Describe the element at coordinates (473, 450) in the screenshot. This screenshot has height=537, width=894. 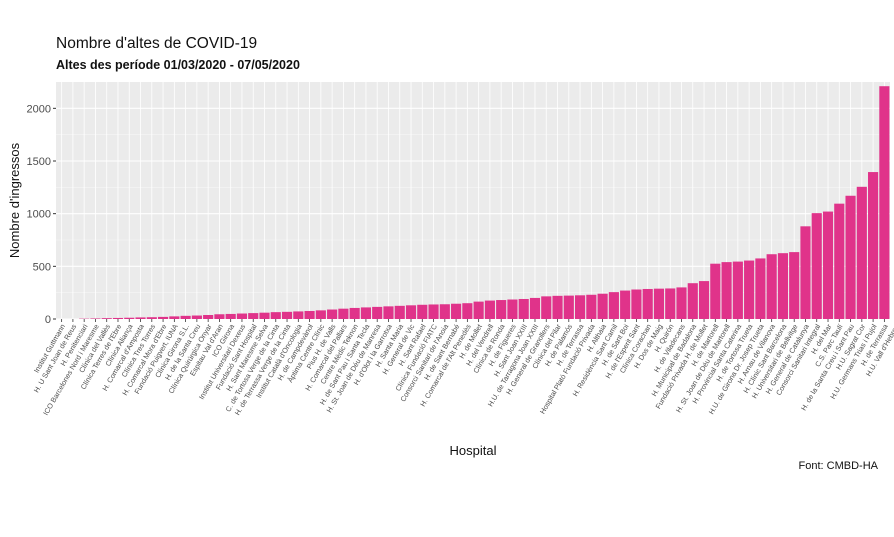
I see `x-axis-label: Hospital` at that location.